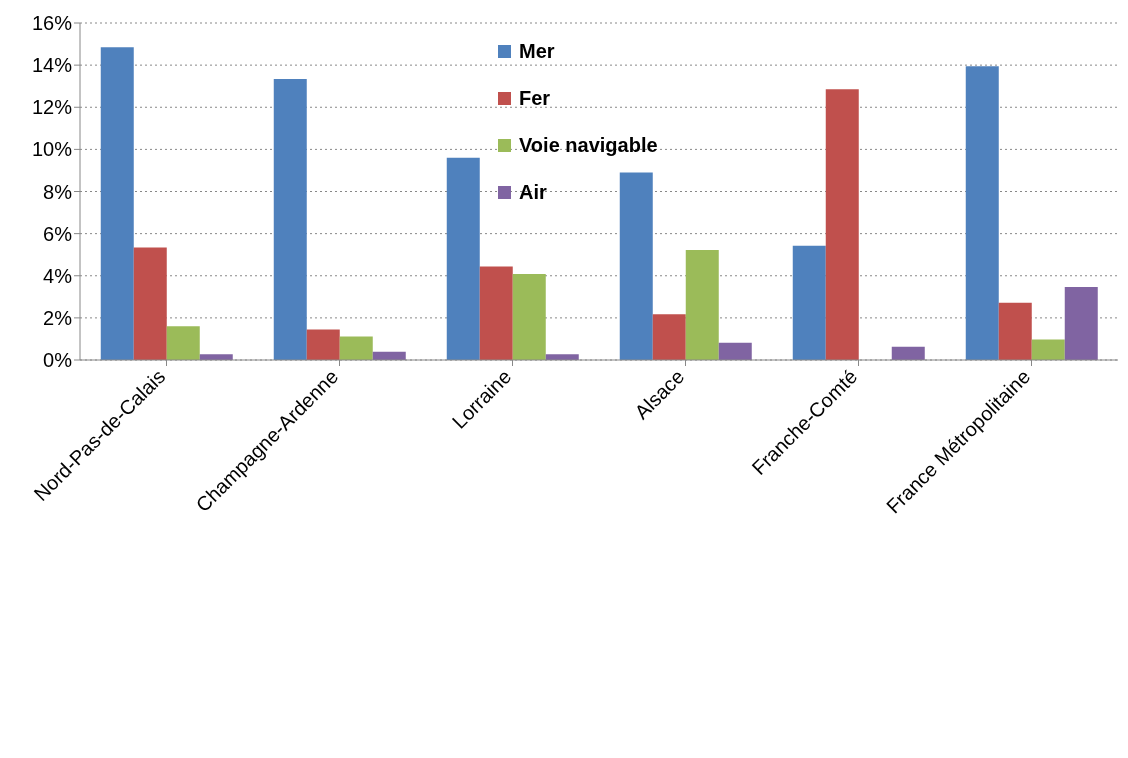 Image resolution: width=1128 pixels, height=758 pixels. I want to click on legend-label: Voie navigable, so click(588, 145).